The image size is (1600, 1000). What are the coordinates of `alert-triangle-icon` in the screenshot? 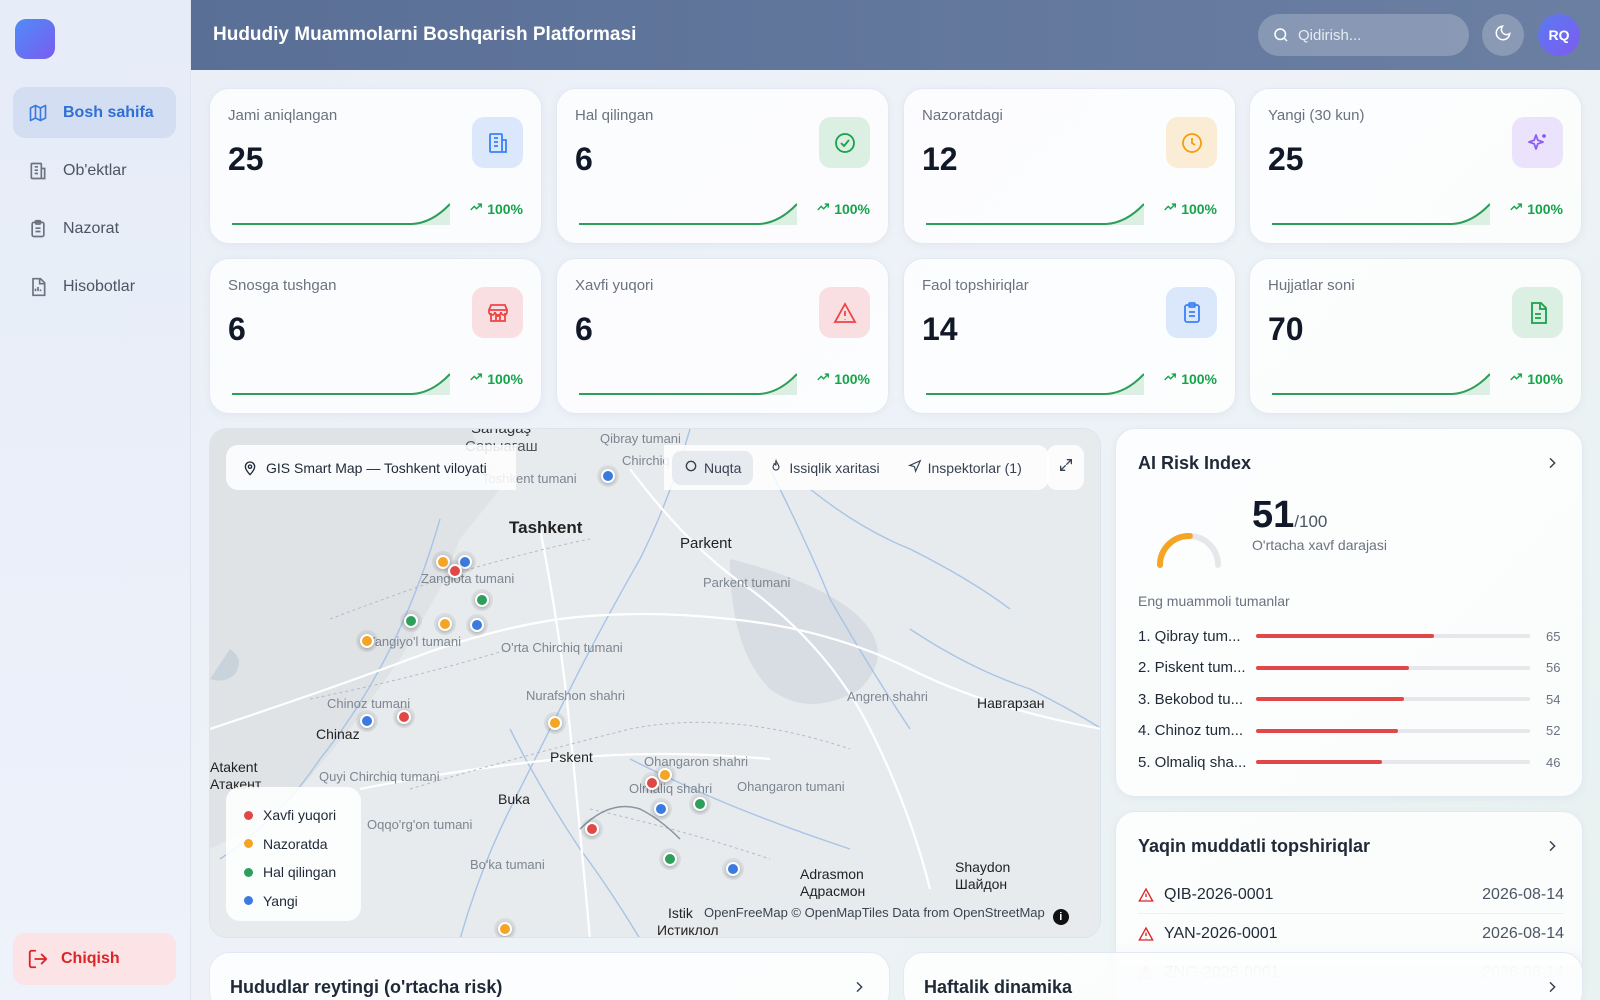 It's located at (1146, 934).